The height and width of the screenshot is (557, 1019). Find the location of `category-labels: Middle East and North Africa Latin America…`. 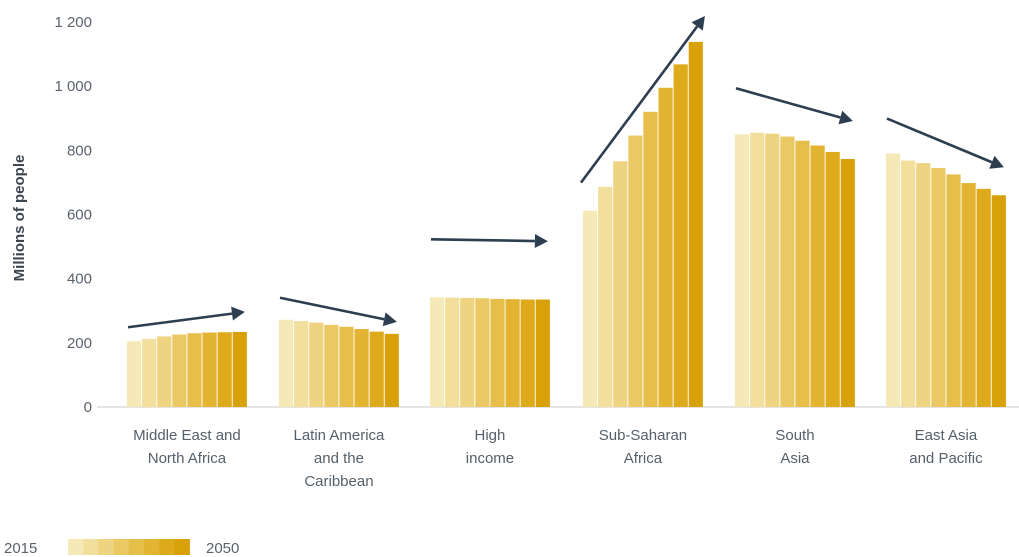

category-labels: Middle East and North Africa Latin America… is located at coordinates (558, 458).